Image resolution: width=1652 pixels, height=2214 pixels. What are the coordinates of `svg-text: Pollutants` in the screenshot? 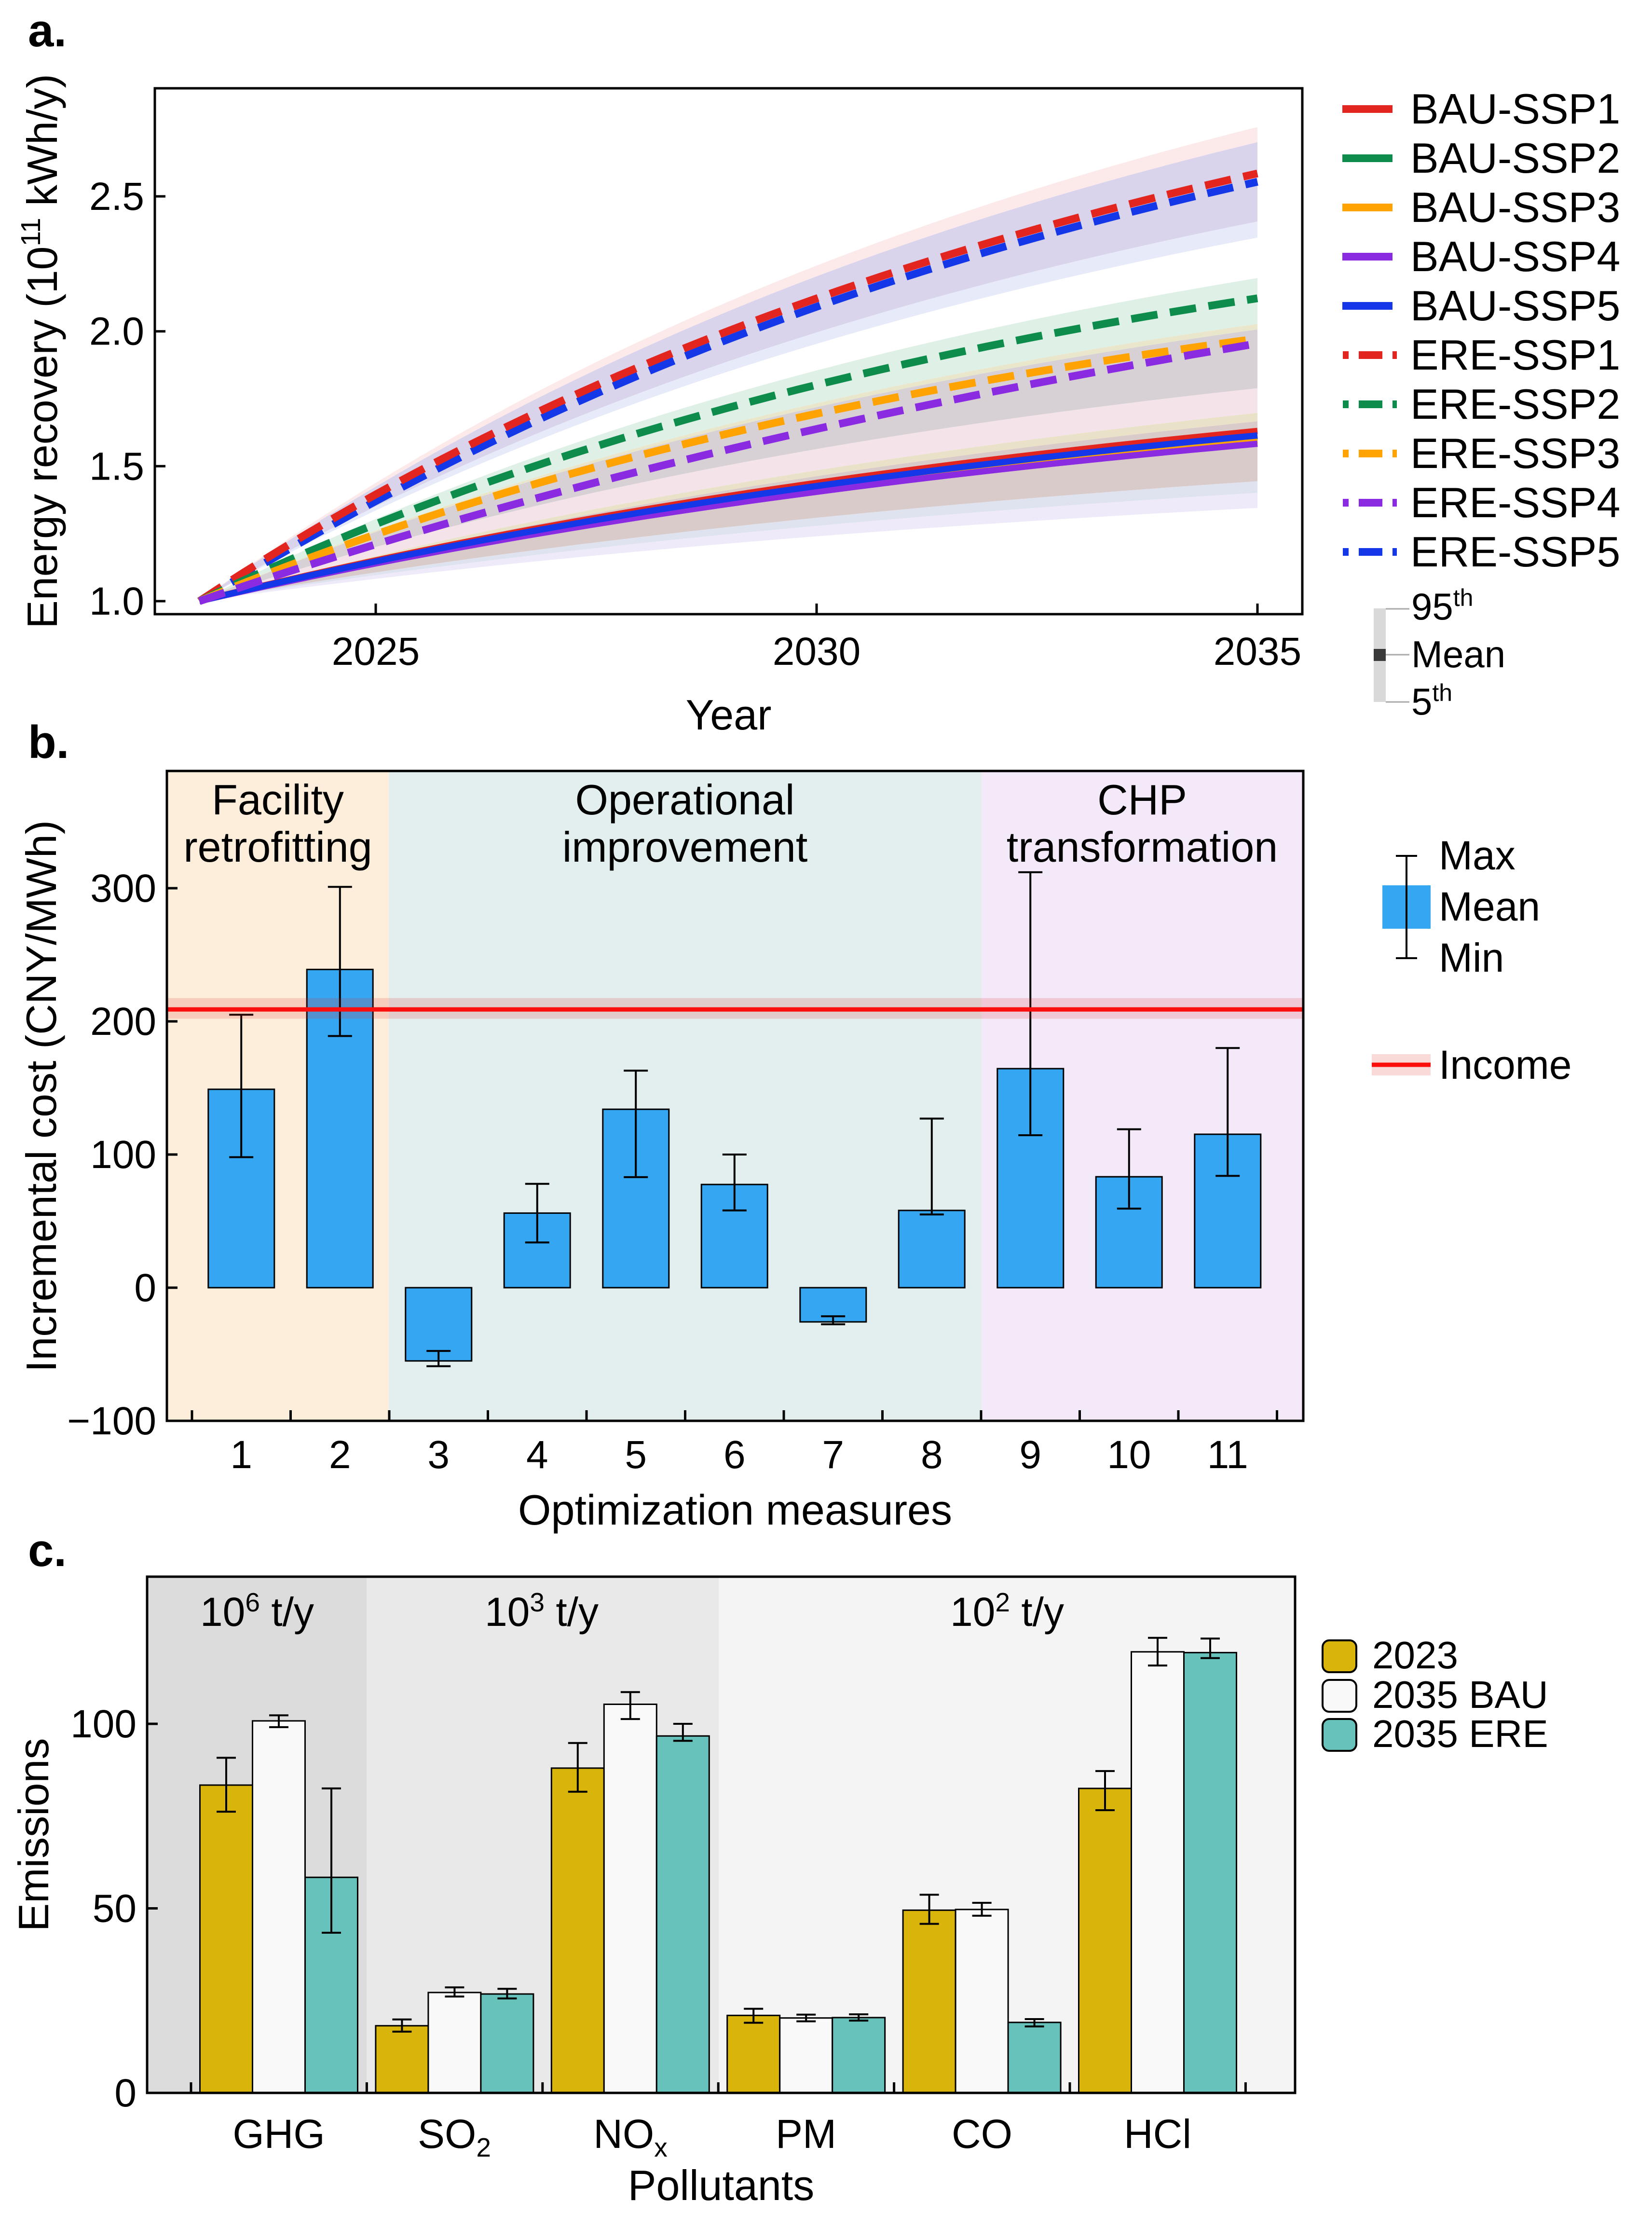 It's located at (721, 2185).